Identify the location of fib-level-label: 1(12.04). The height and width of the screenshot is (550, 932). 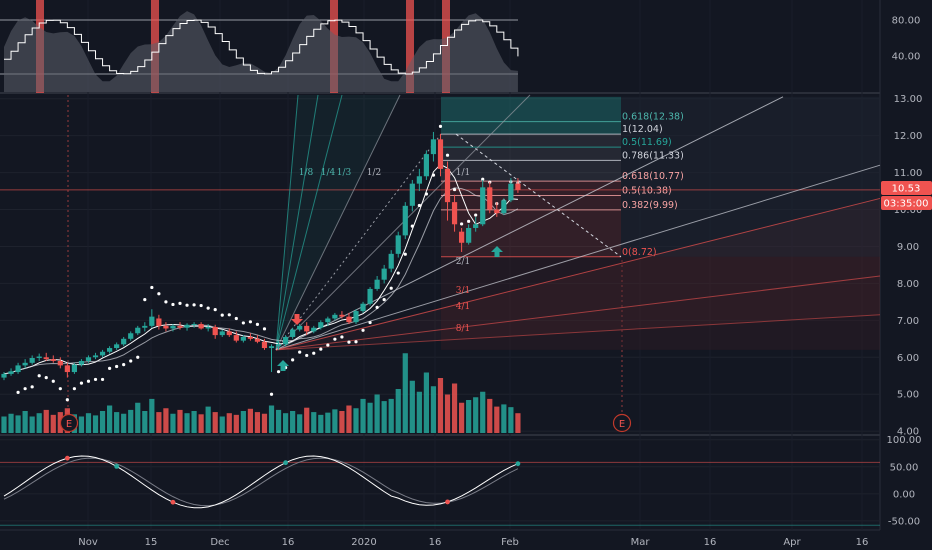
(642, 129).